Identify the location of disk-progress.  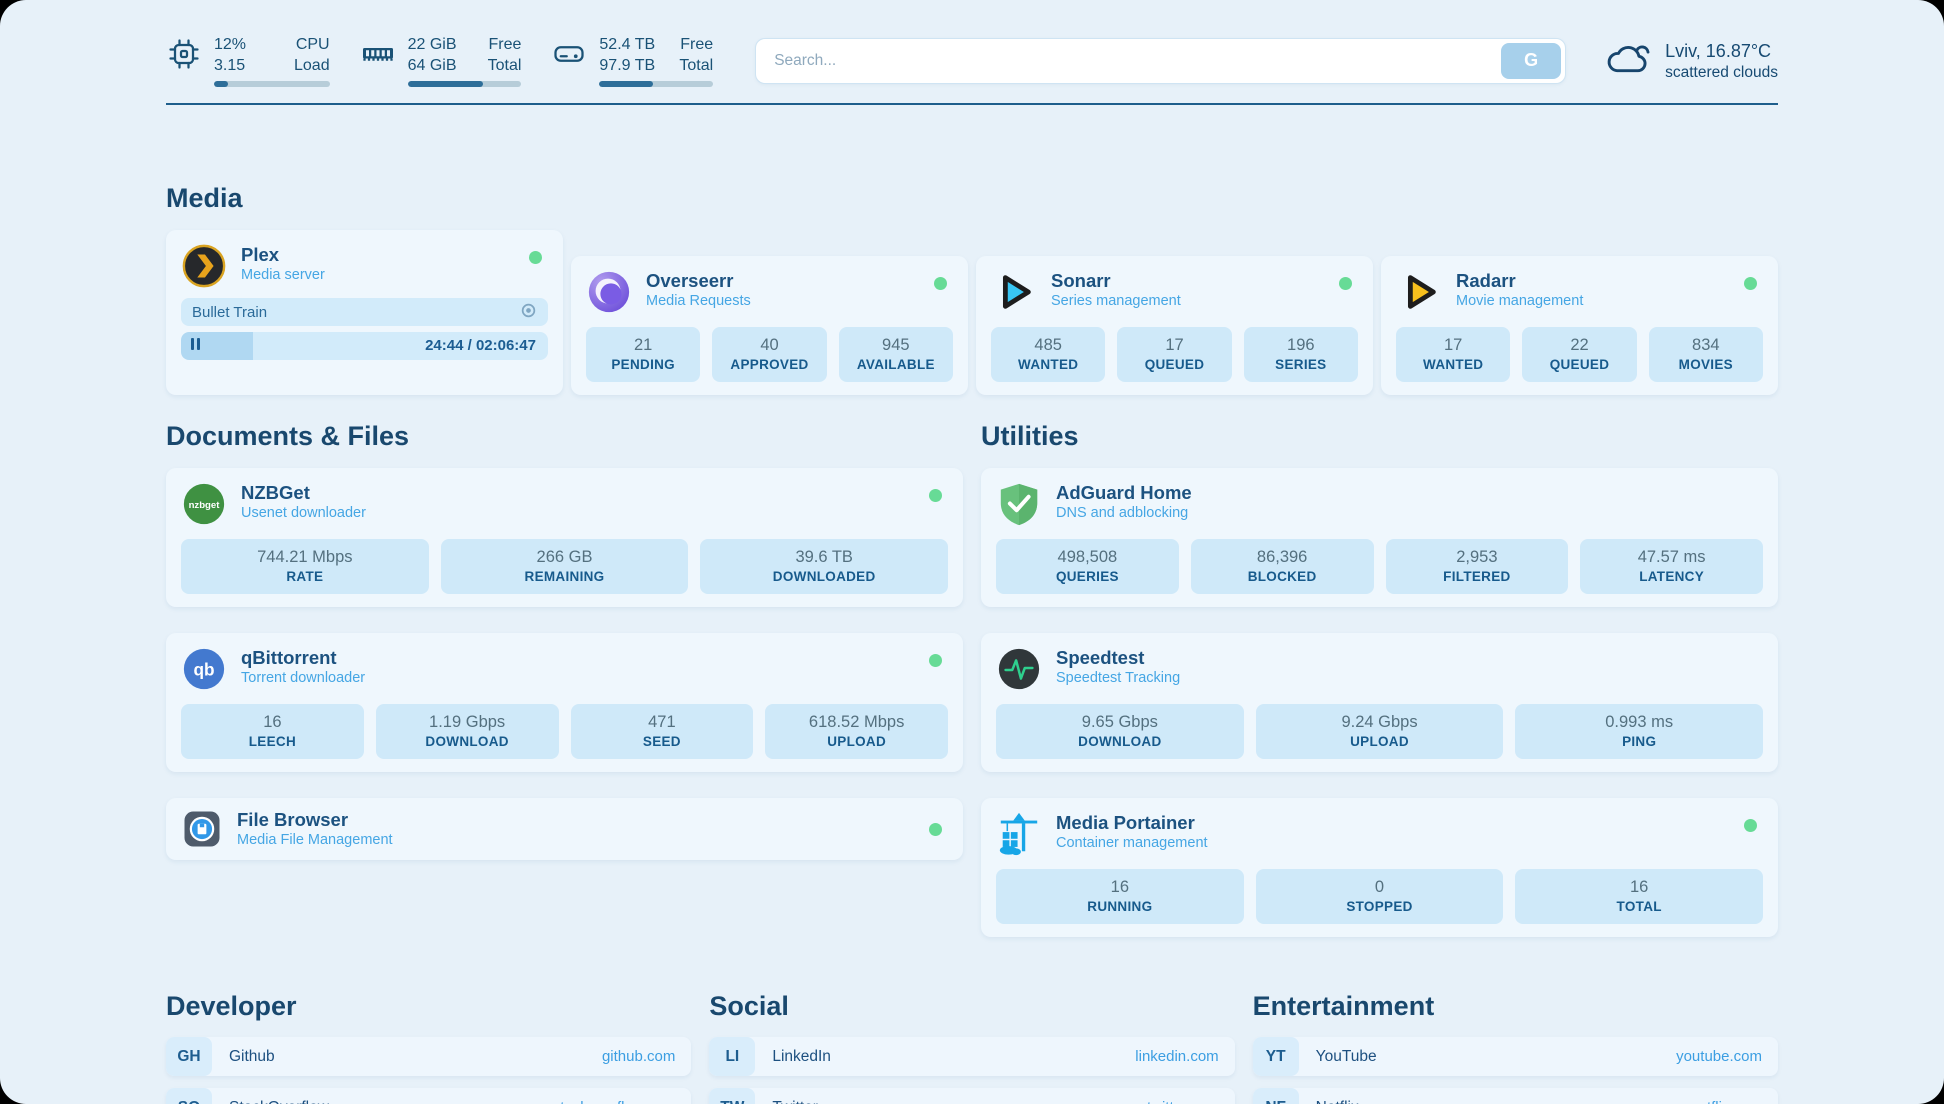
(656, 84).